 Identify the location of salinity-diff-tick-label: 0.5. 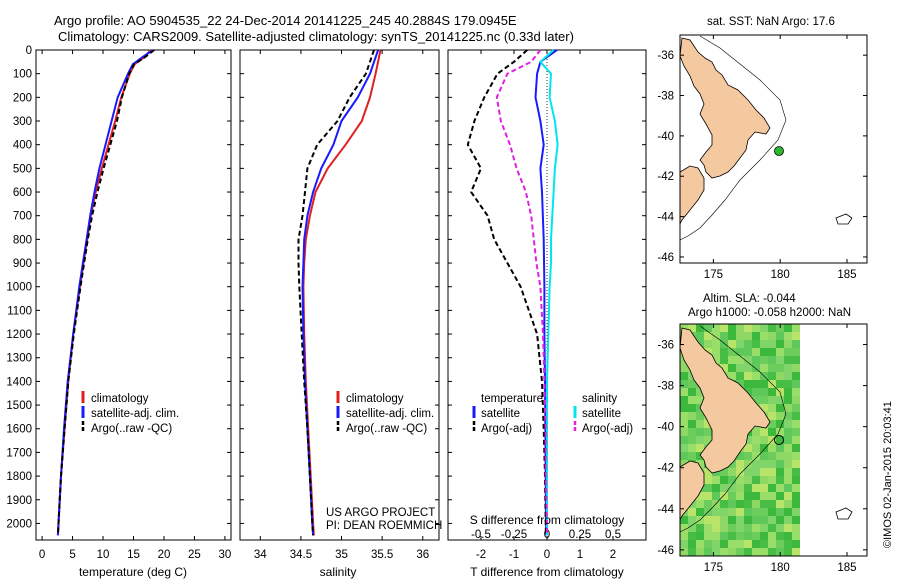
(613, 535).